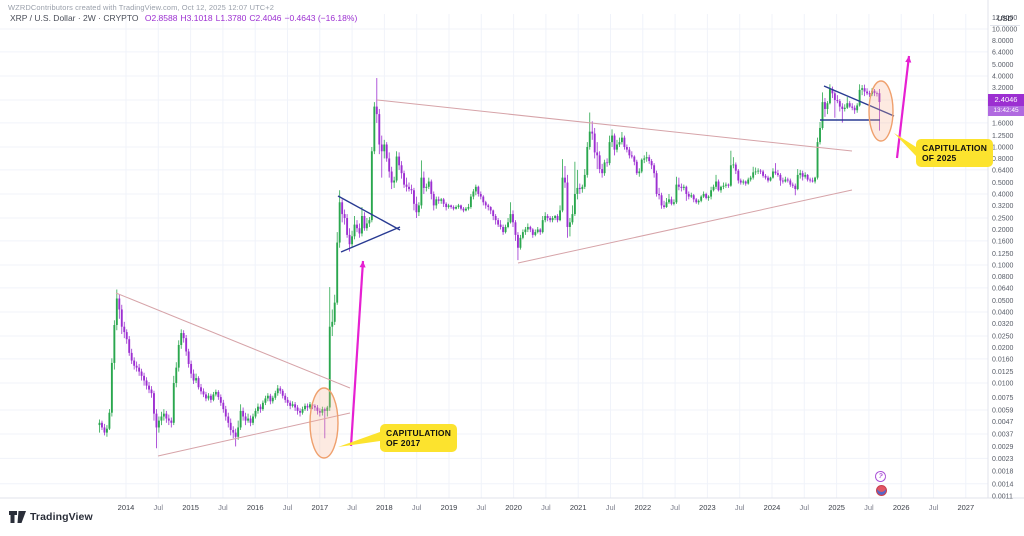 Image resolution: width=1024 pixels, height=536 pixels. What do you see at coordinates (254, 434) in the screenshot?
I see `wedge_2014_lower` at bounding box center [254, 434].